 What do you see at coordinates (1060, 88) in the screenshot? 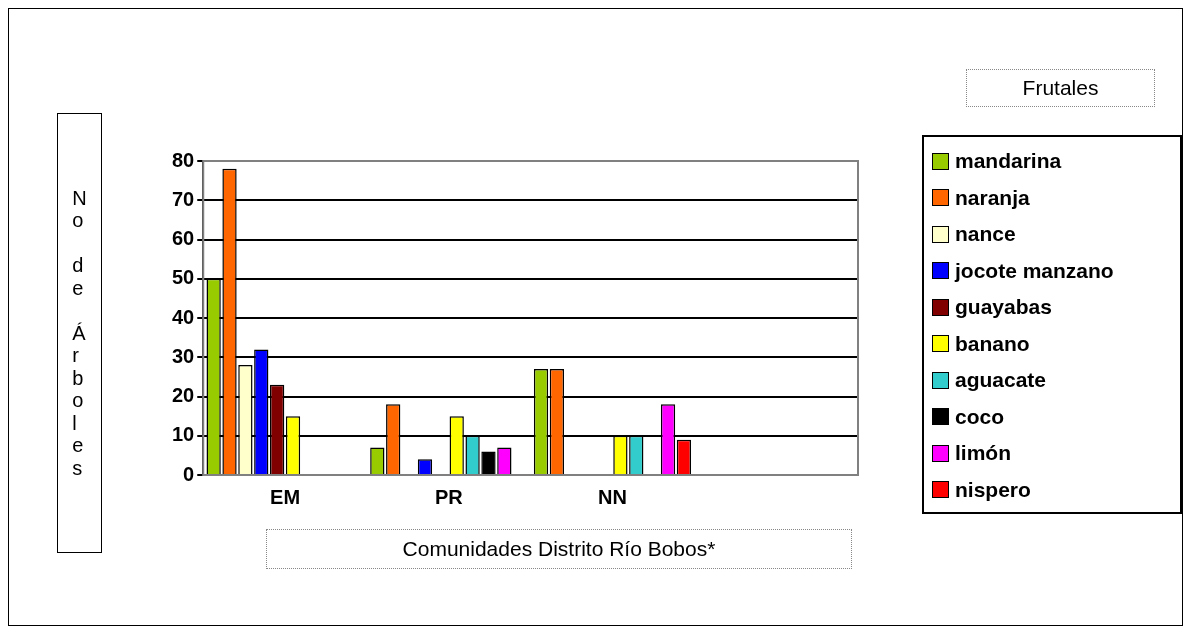
I see `legend-title: Frutales` at bounding box center [1060, 88].